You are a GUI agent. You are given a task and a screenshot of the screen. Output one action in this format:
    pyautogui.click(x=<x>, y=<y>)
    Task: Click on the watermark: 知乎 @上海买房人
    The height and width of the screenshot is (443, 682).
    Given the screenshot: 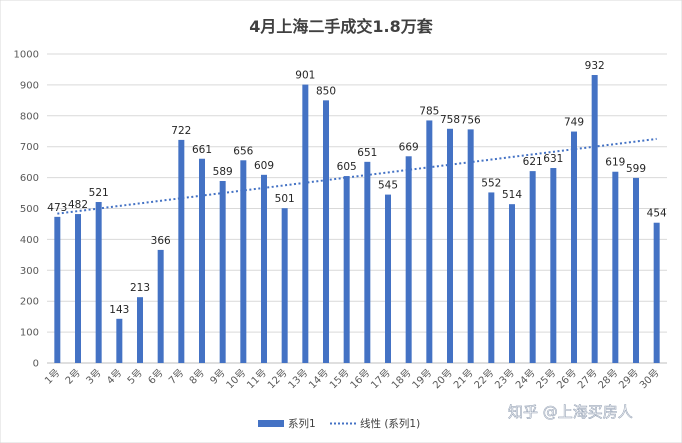 What is the action you would take?
    pyautogui.click(x=570, y=412)
    